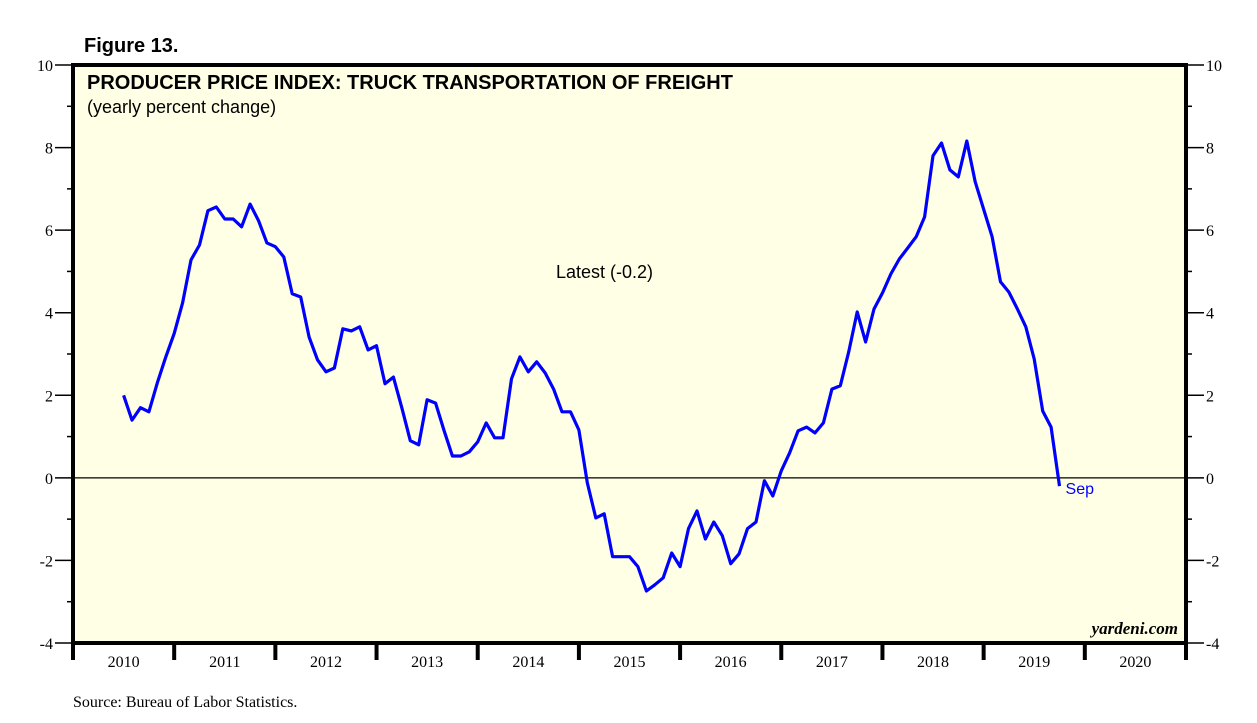 The height and width of the screenshot is (723, 1257). Describe the element at coordinates (1135, 662) in the screenshot. I see `x-tick-label: 2020` at that location.